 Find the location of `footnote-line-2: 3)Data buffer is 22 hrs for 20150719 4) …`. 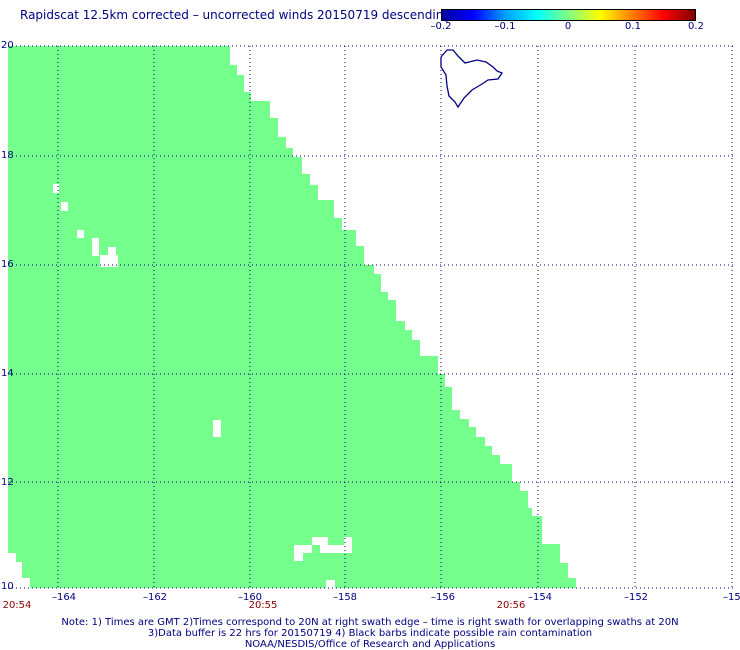

footnote-line-2: 3)Data buffer is 22 hrs for 20150719 4) … is located at coordinates (370, 633).